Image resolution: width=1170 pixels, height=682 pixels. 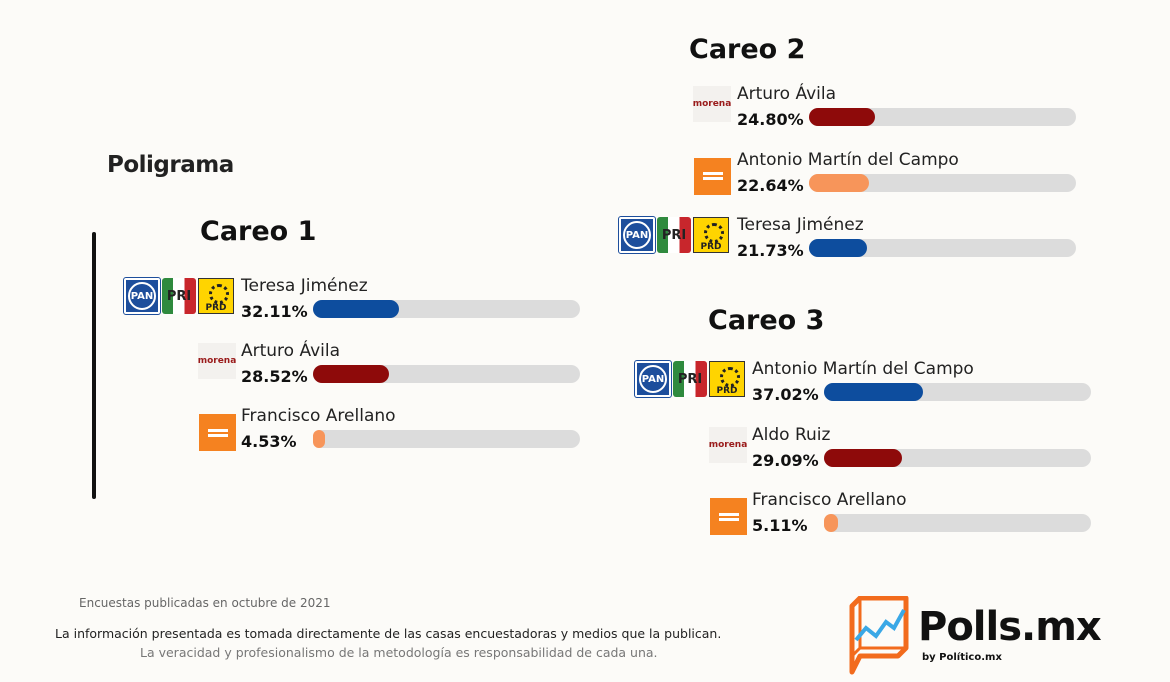 I want to click on candidate-row: Antonio Martín del Campo 22.64%, so click(x=538, y=180).